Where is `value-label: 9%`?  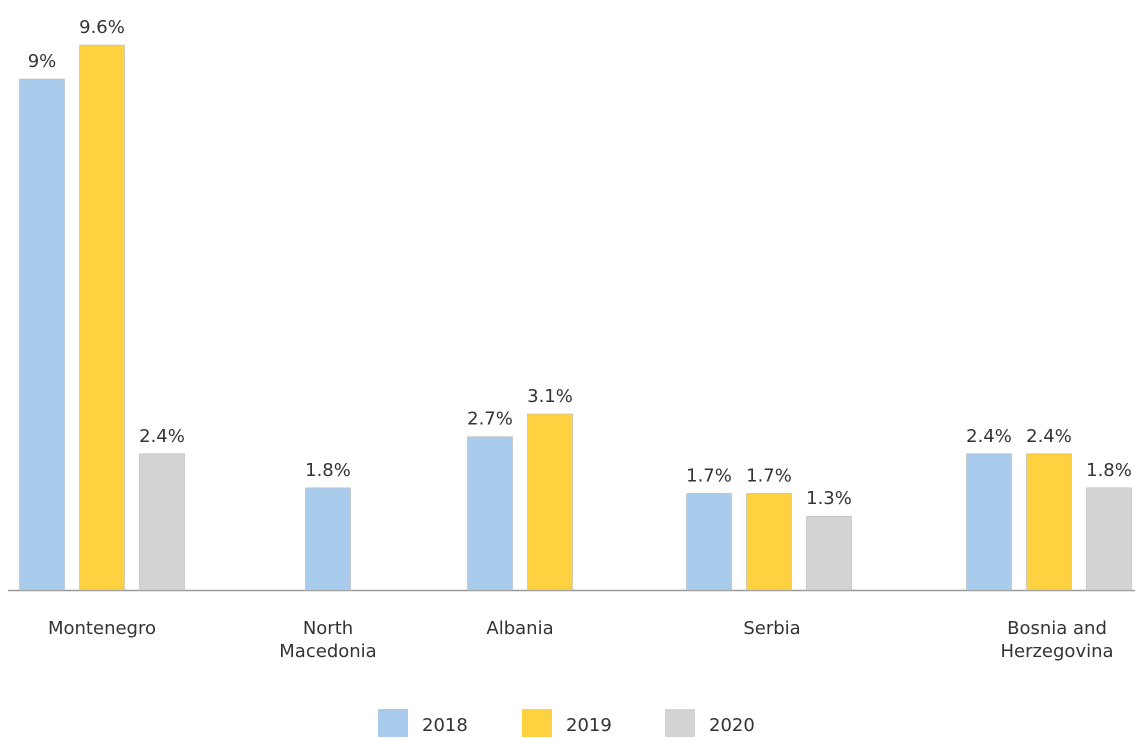 value-label: 9% is located at coordinates (42, 61).